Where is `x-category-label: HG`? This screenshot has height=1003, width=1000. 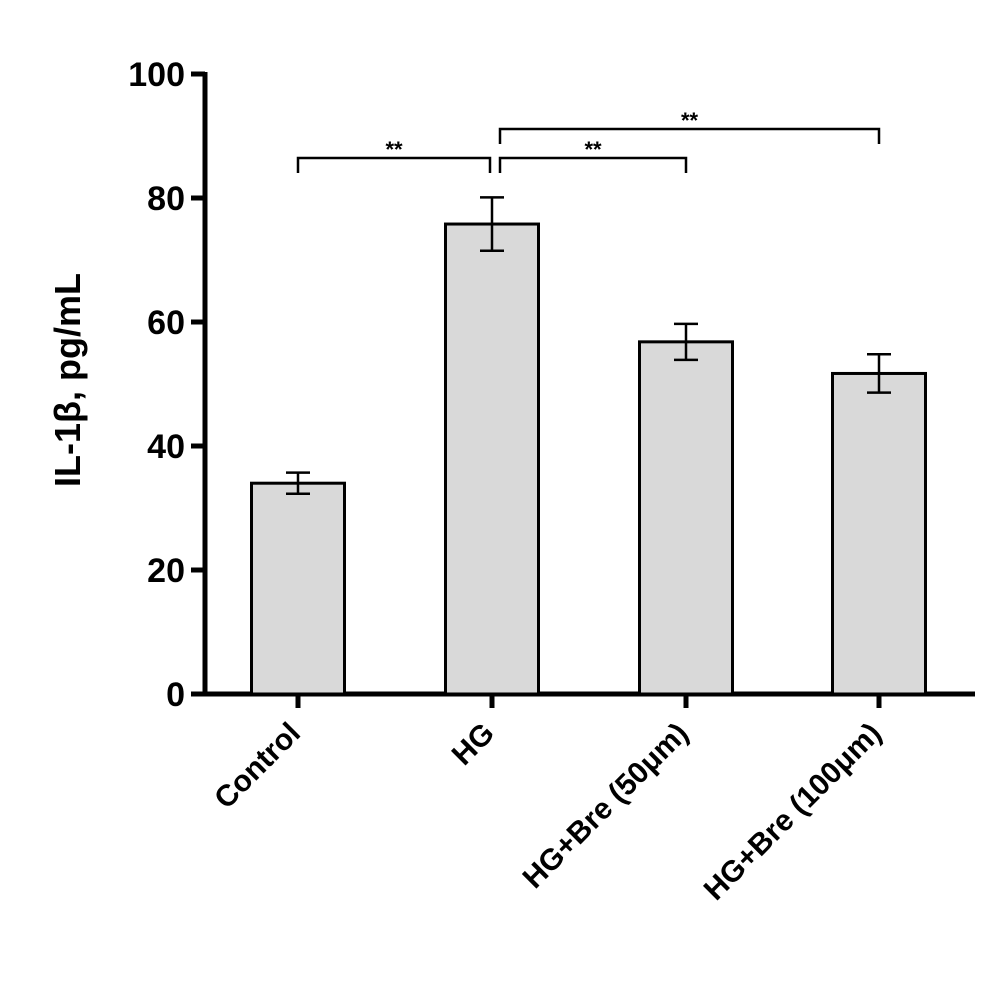
x-category-label: HG is located at coordinates (473, 744).